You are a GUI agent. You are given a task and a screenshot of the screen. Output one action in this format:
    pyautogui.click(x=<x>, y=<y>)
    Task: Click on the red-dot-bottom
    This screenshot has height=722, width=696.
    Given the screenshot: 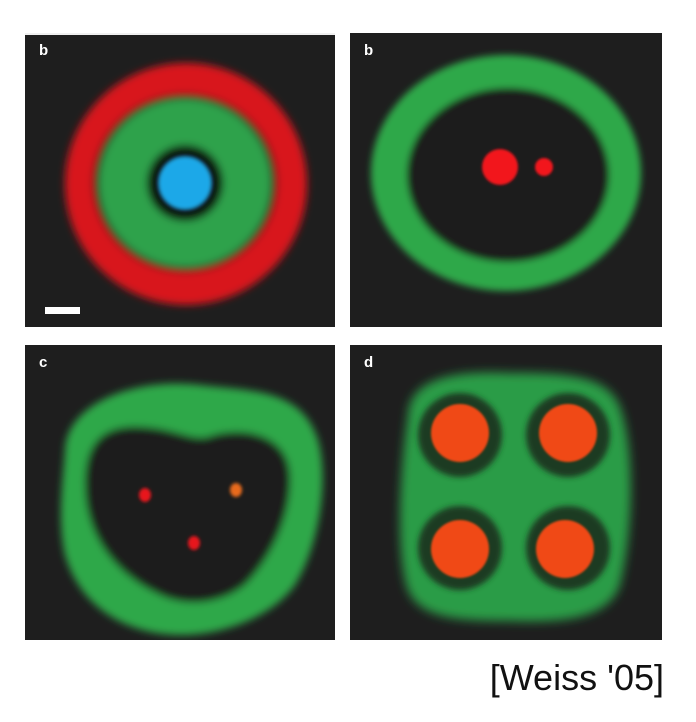 What is the action you would take?
    pyautogui.click(x=194, y=543)
    